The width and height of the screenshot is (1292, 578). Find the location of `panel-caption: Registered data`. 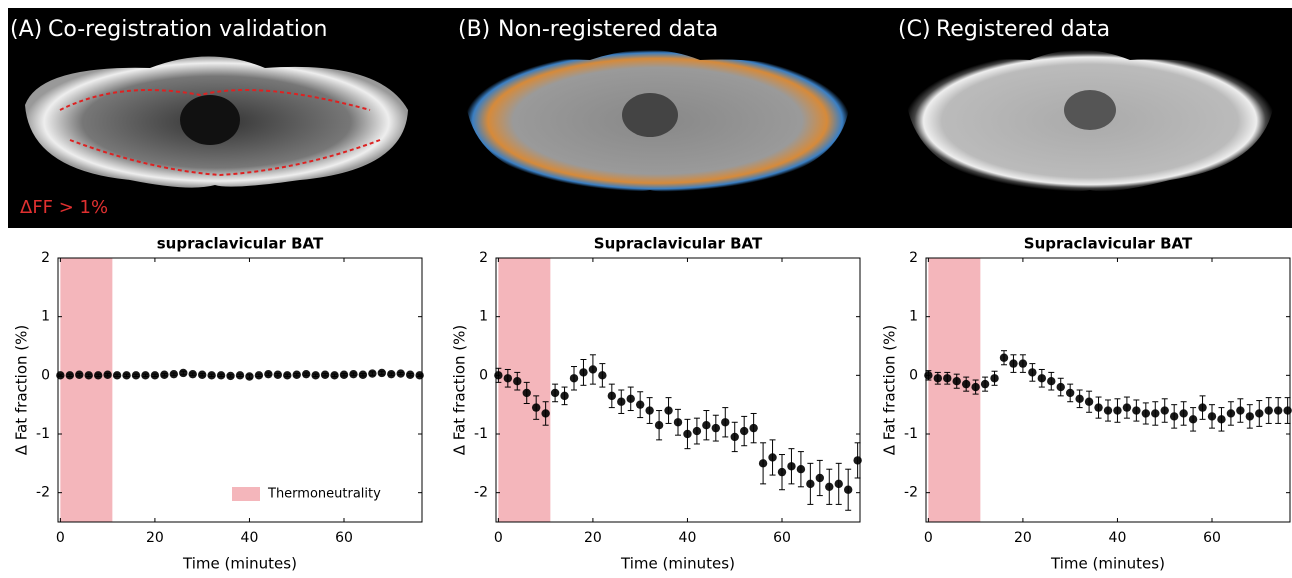

panel-caption: Registered data is located at coordinates (1023, 29).